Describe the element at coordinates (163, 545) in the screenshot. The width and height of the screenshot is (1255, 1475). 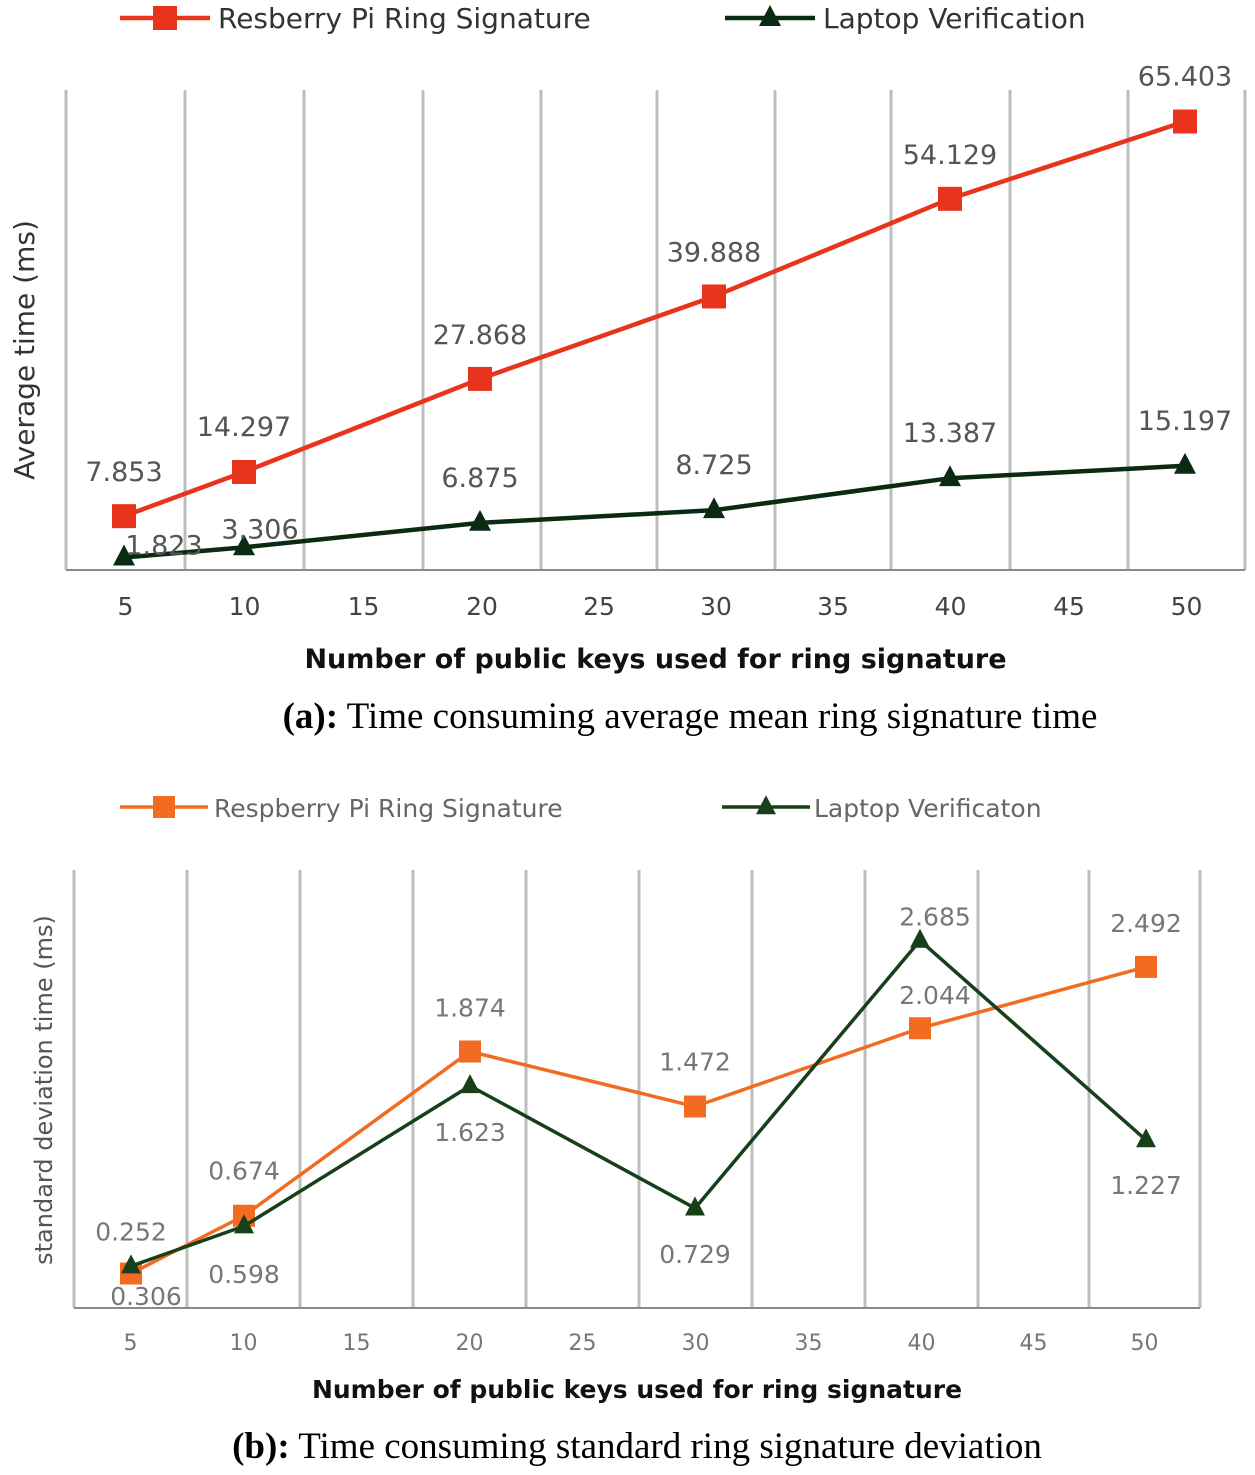
I see `data-label: 1.823` at that location.